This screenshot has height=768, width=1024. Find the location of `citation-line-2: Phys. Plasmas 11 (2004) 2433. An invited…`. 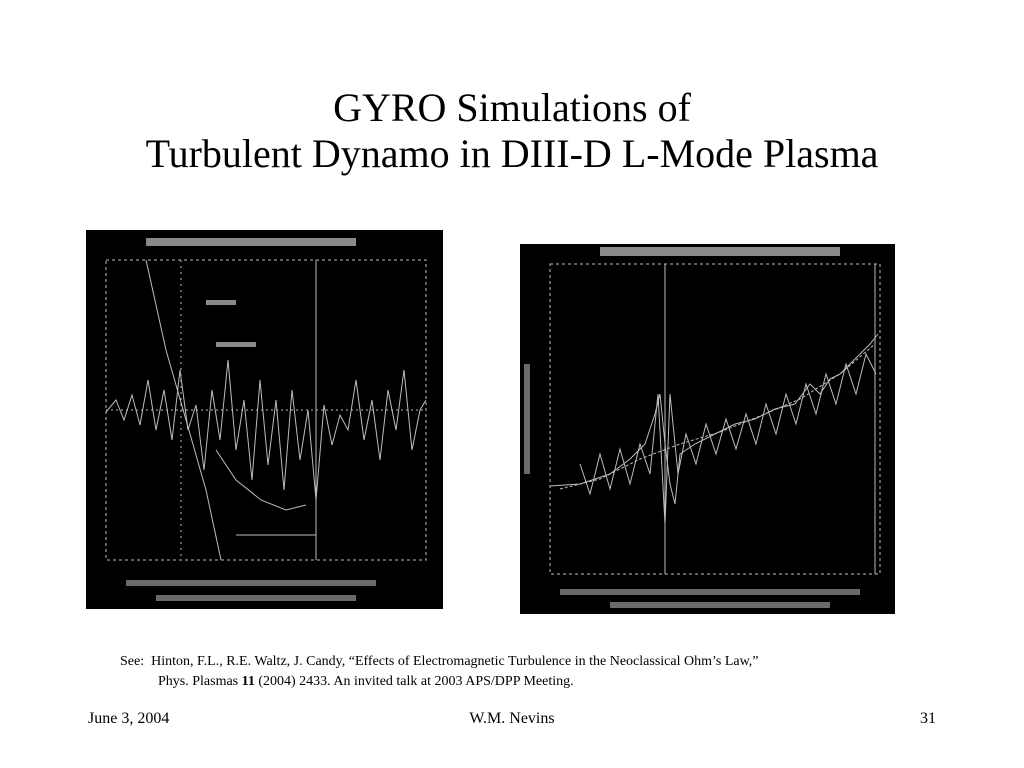

citation-line-2: Phys. Plasmas 11 (2004) 2433. An invited… is located at coordinates (530, 682).